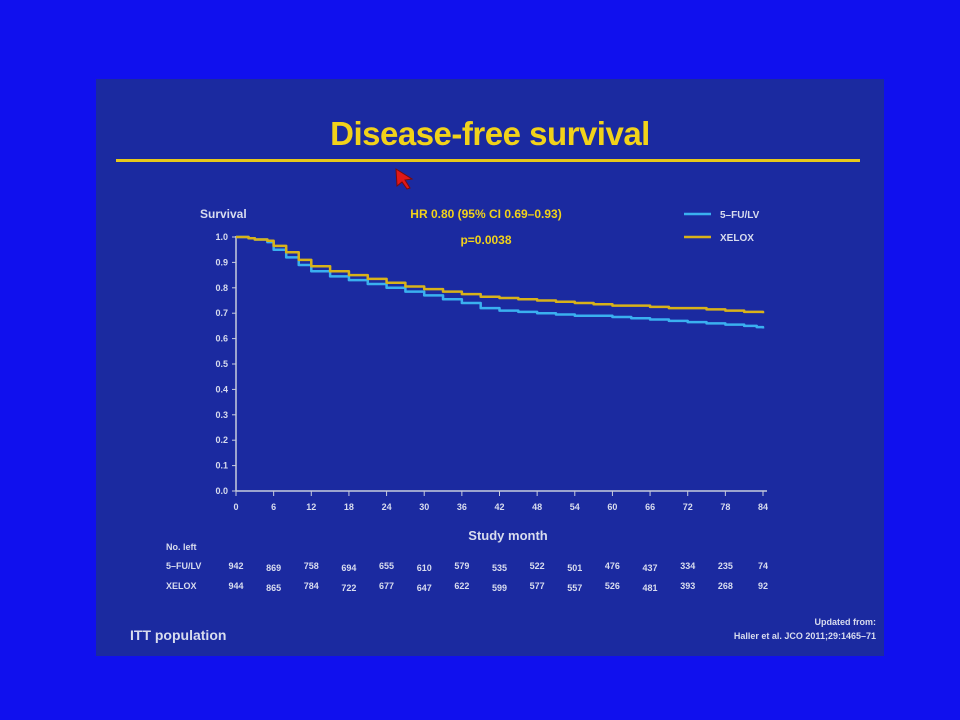  Describe the element at coordinates (386, 586) in the screenshot. I see `at-risk-value: 677` at that location.